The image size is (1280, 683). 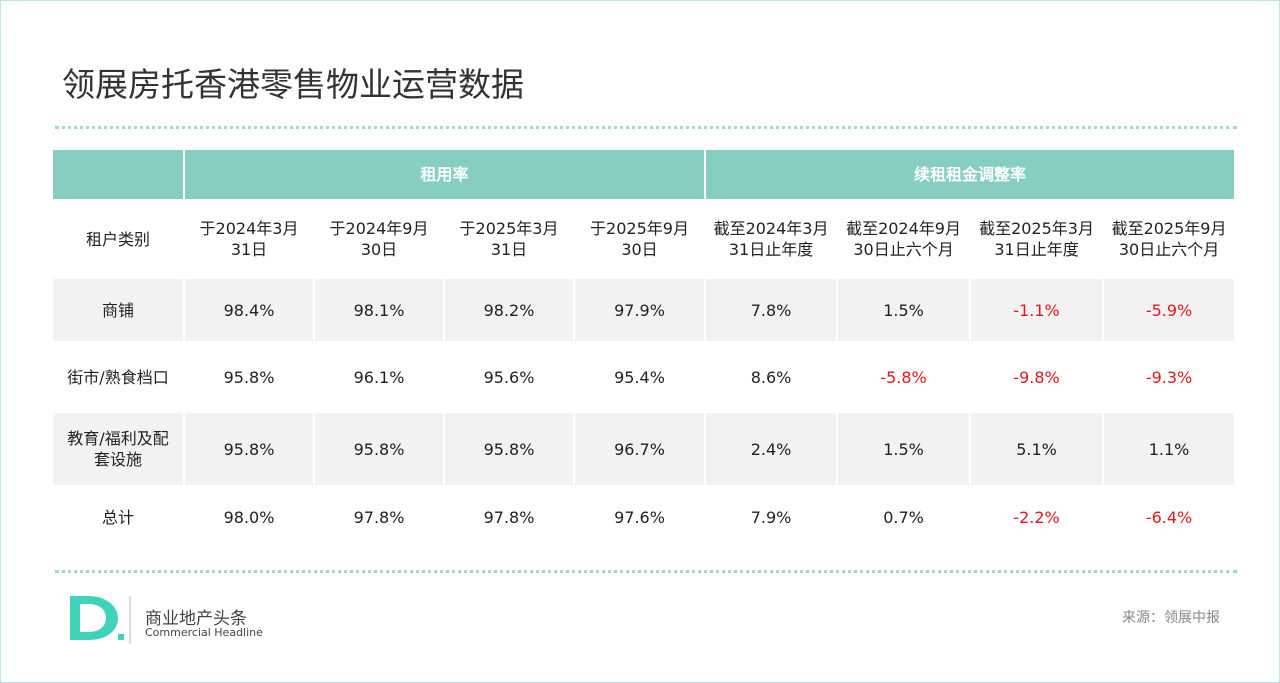 I want to click on group-cell, so click(x=119, y=174).